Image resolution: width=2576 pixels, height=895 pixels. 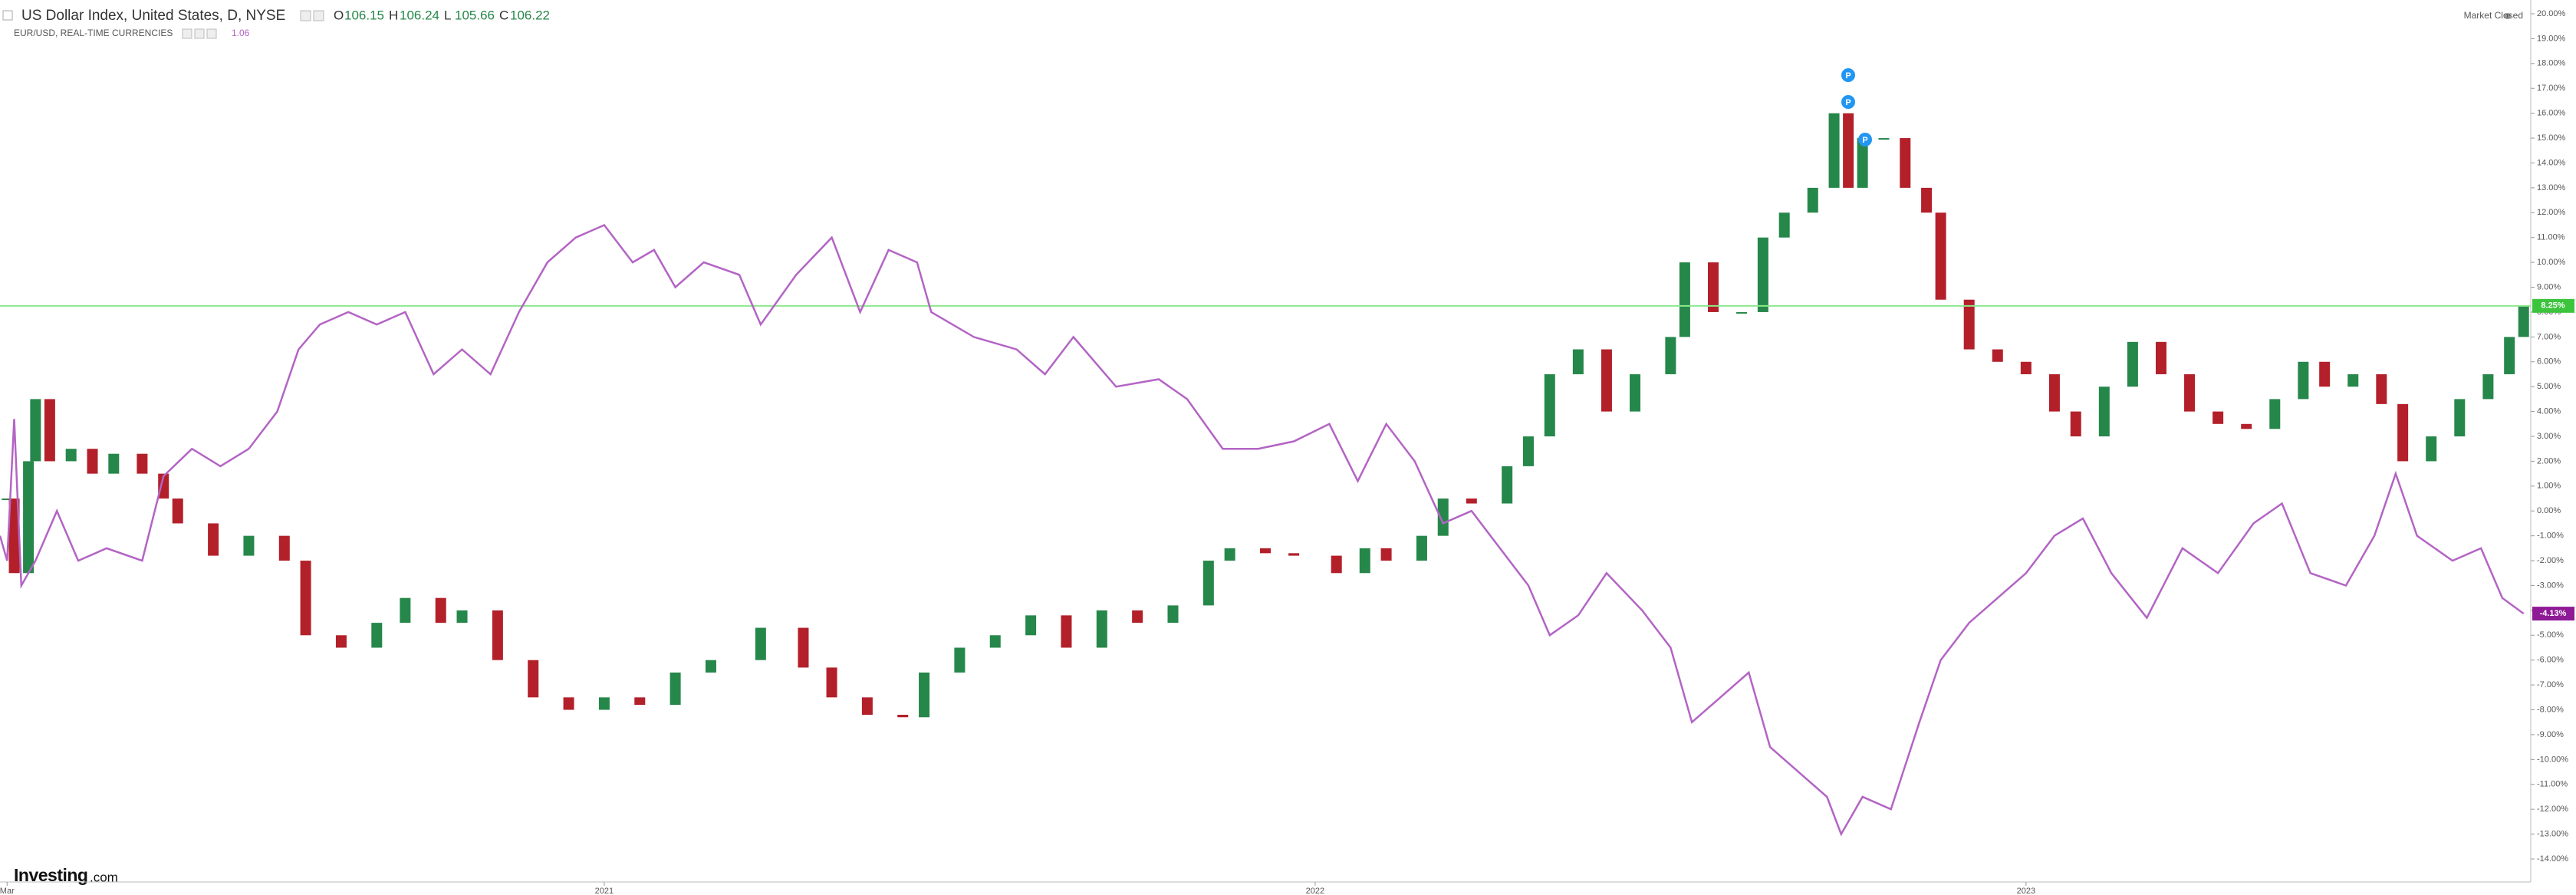 What do you see at coordinates (2552, 833) in the screenshot?
I see `y-tick-label: -13.00%` at bounding box center [2552, 833].